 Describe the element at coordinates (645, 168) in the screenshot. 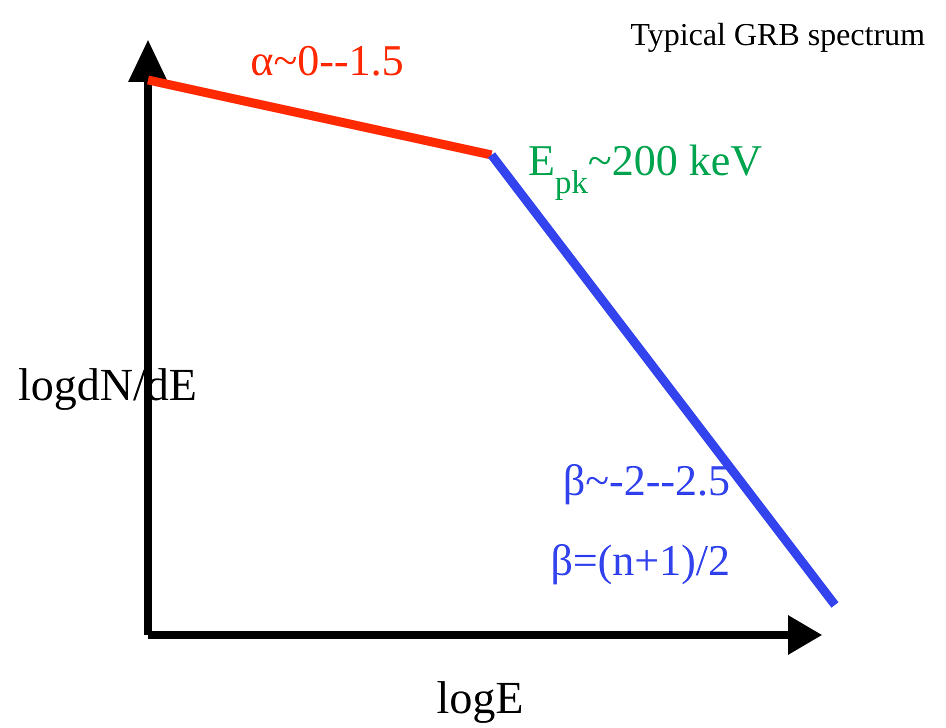

I see `annotation: E$_{pk}$~200 keV` at that location.